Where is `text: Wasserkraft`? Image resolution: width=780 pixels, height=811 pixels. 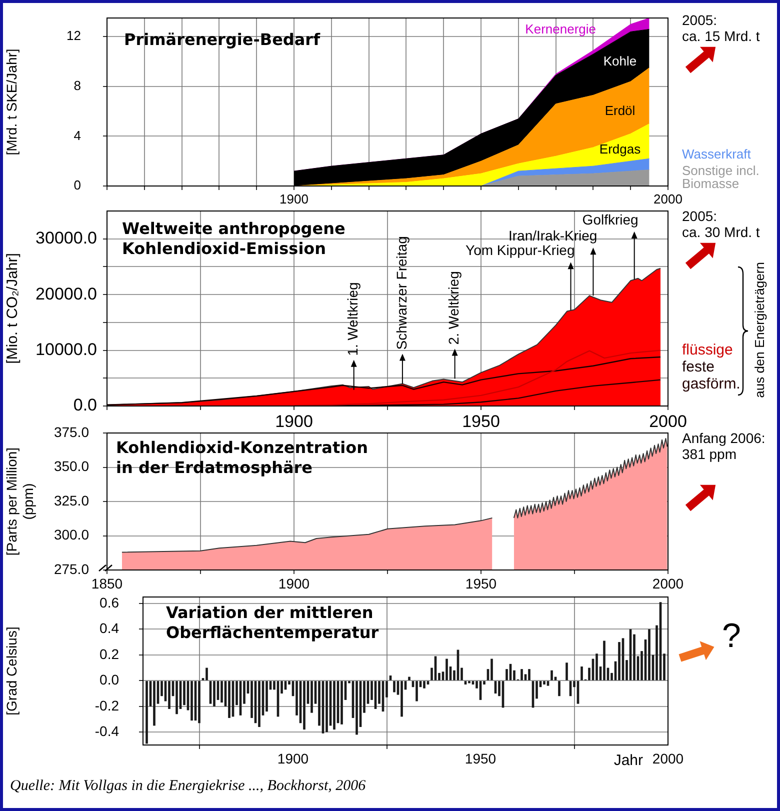 text: Wasserkraft is located at coordinates (717, 154).